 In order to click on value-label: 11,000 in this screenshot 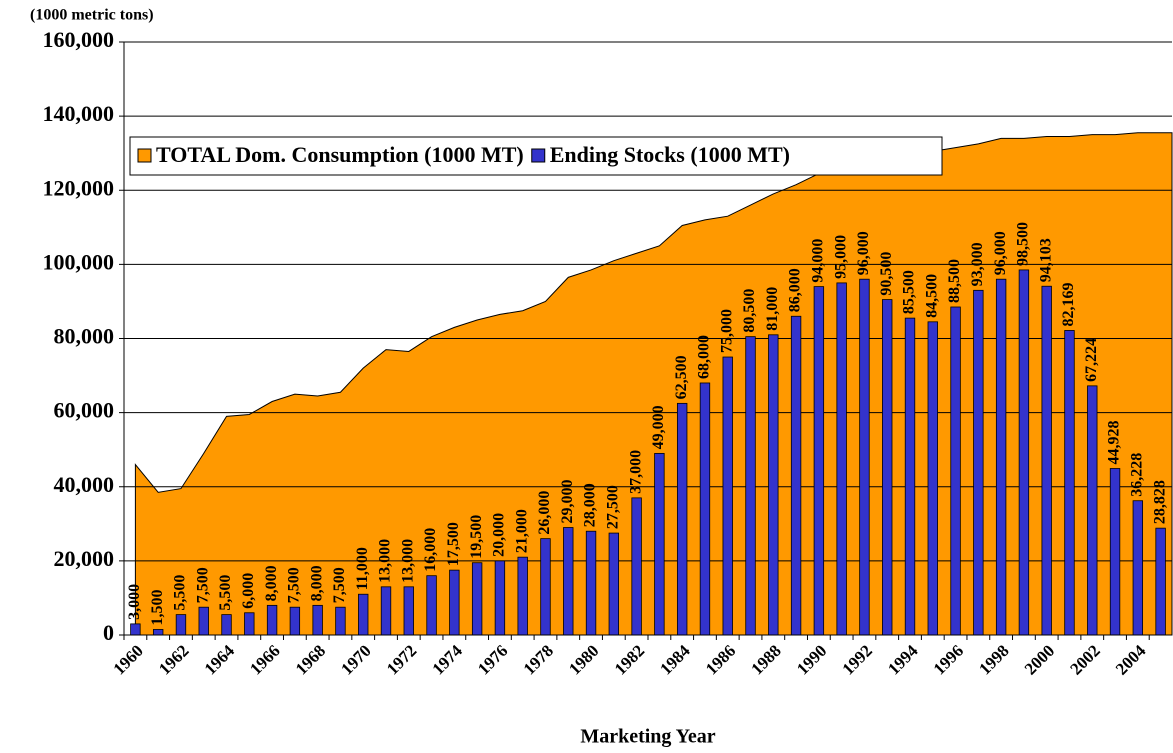, I will do `click(362, 568)`.